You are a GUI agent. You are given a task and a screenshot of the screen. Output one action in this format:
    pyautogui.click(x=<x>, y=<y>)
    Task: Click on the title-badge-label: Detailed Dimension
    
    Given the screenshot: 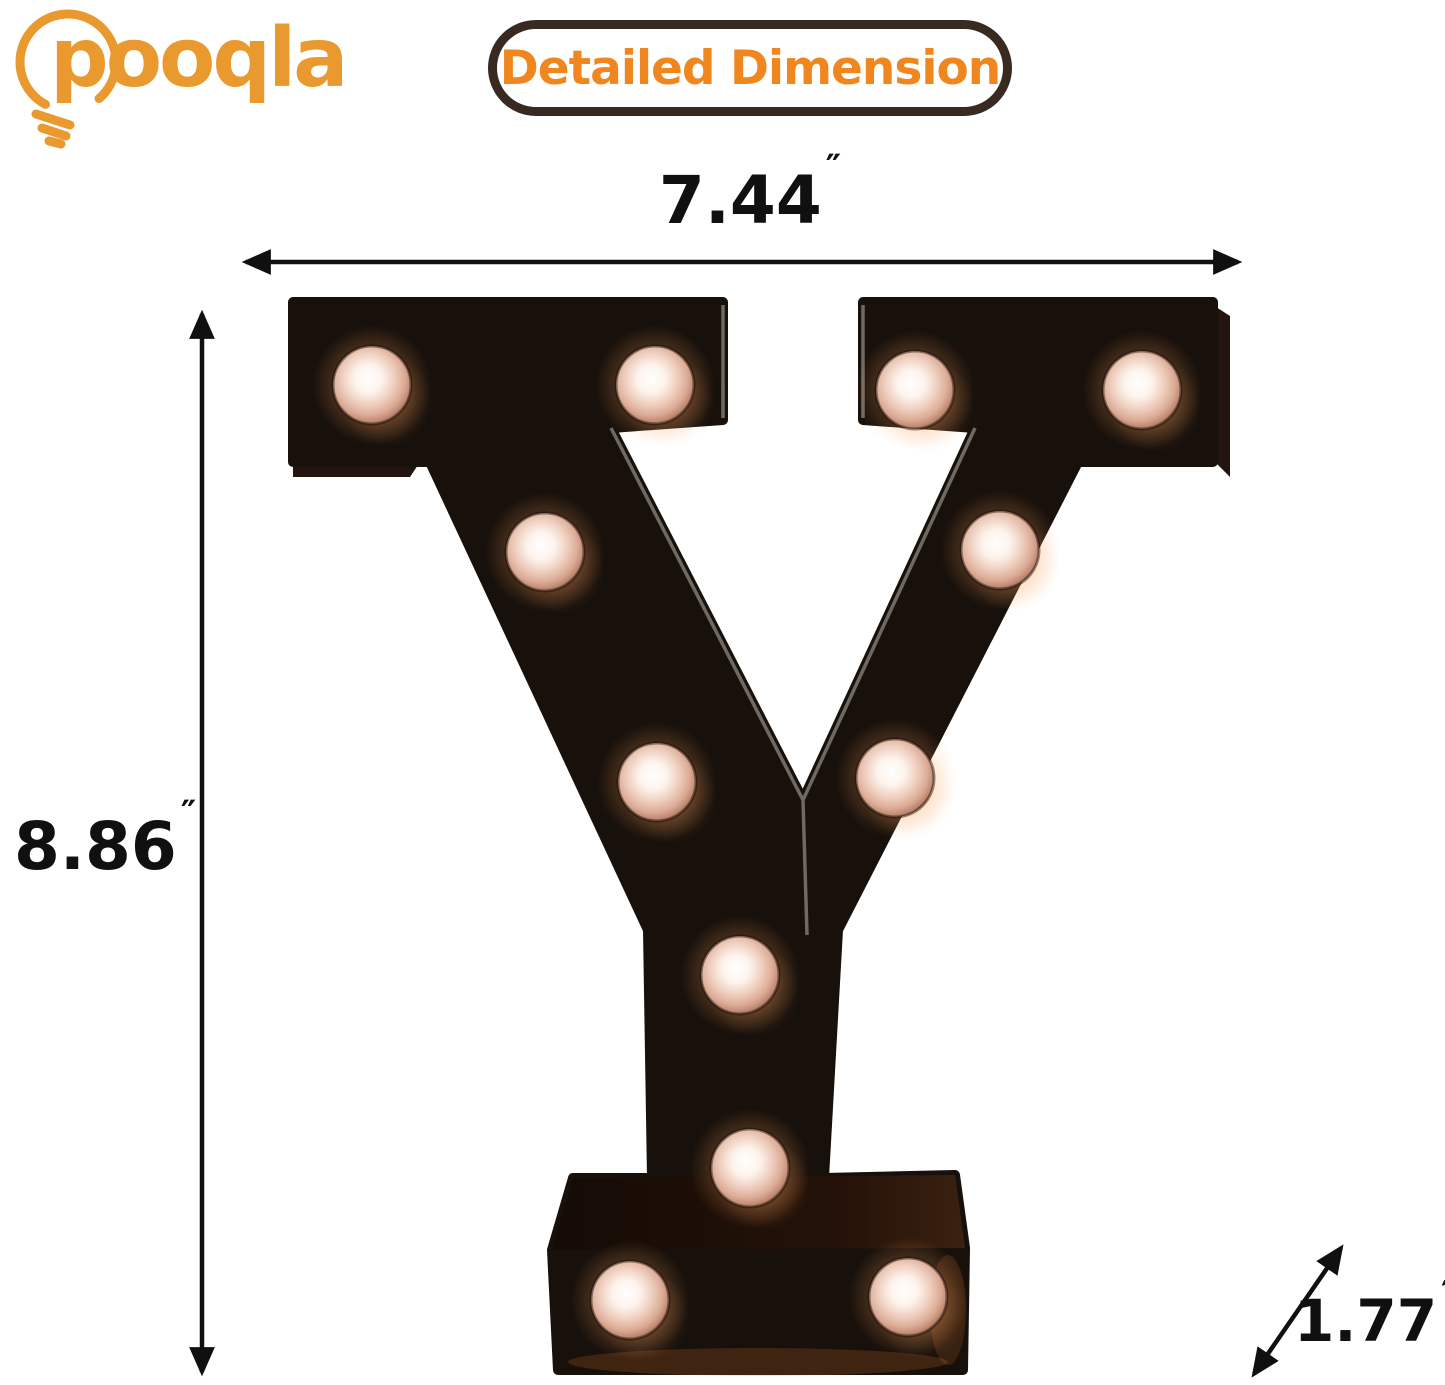 What is the action you would take?
    pyautogui.click(x=750, y=68)
    